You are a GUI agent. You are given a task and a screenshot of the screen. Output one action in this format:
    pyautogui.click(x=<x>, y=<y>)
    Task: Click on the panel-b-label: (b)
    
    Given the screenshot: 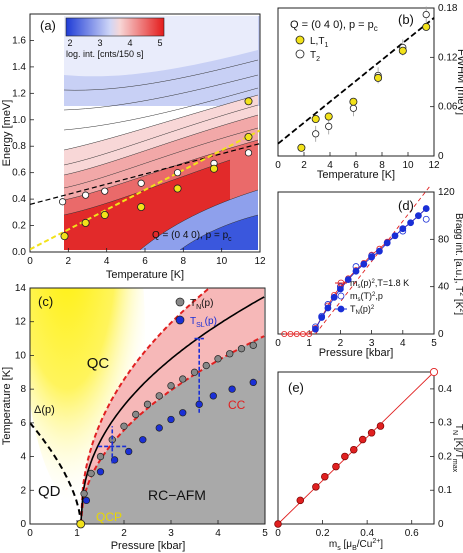 What is the action you would take?
    pyautogui.click(x=406, y=19)
    